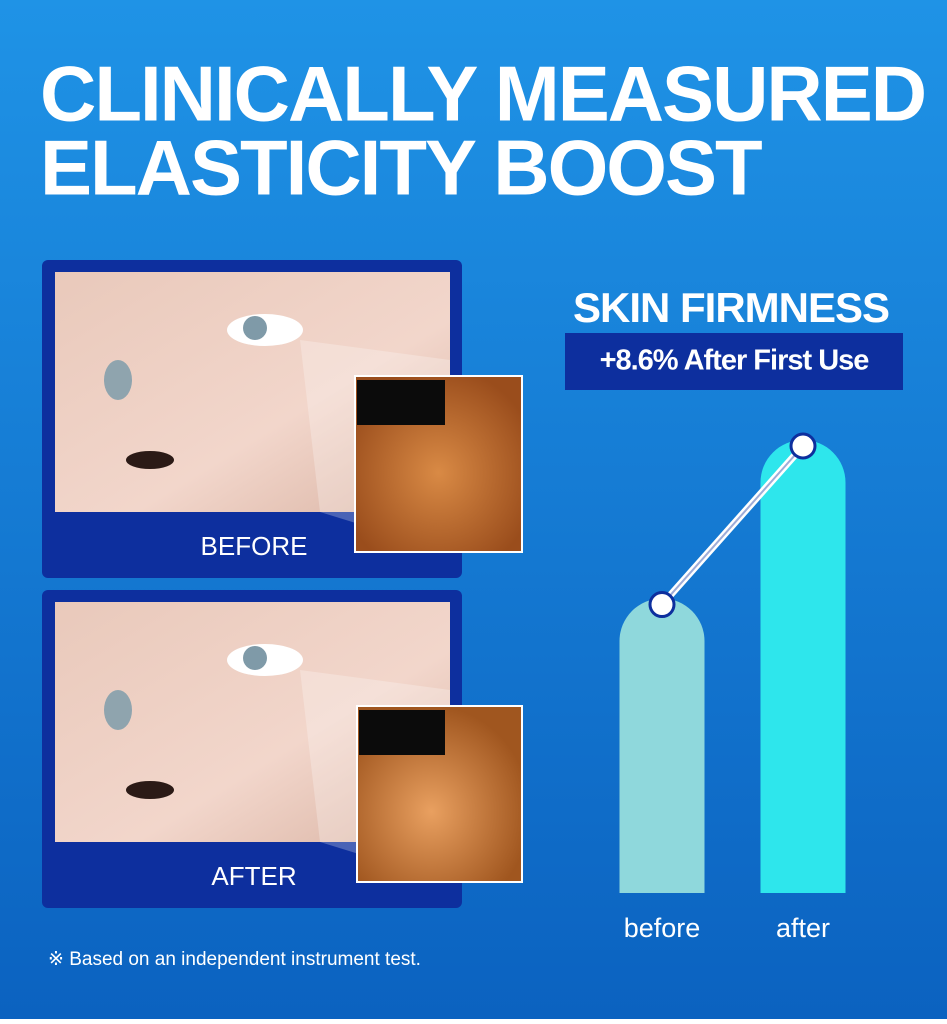 The height and width of the screenshot is (1024, 947). I want to click on panel-label: BEFORE, so click(254, 546).